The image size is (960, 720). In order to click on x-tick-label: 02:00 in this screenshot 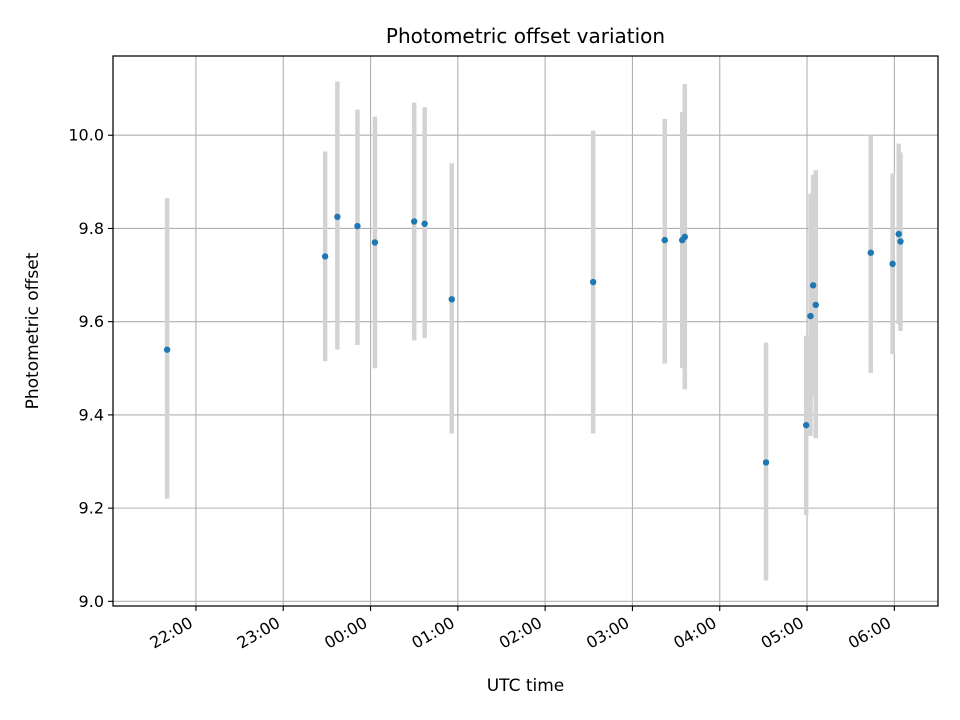, I will do `click(520, 633)`.